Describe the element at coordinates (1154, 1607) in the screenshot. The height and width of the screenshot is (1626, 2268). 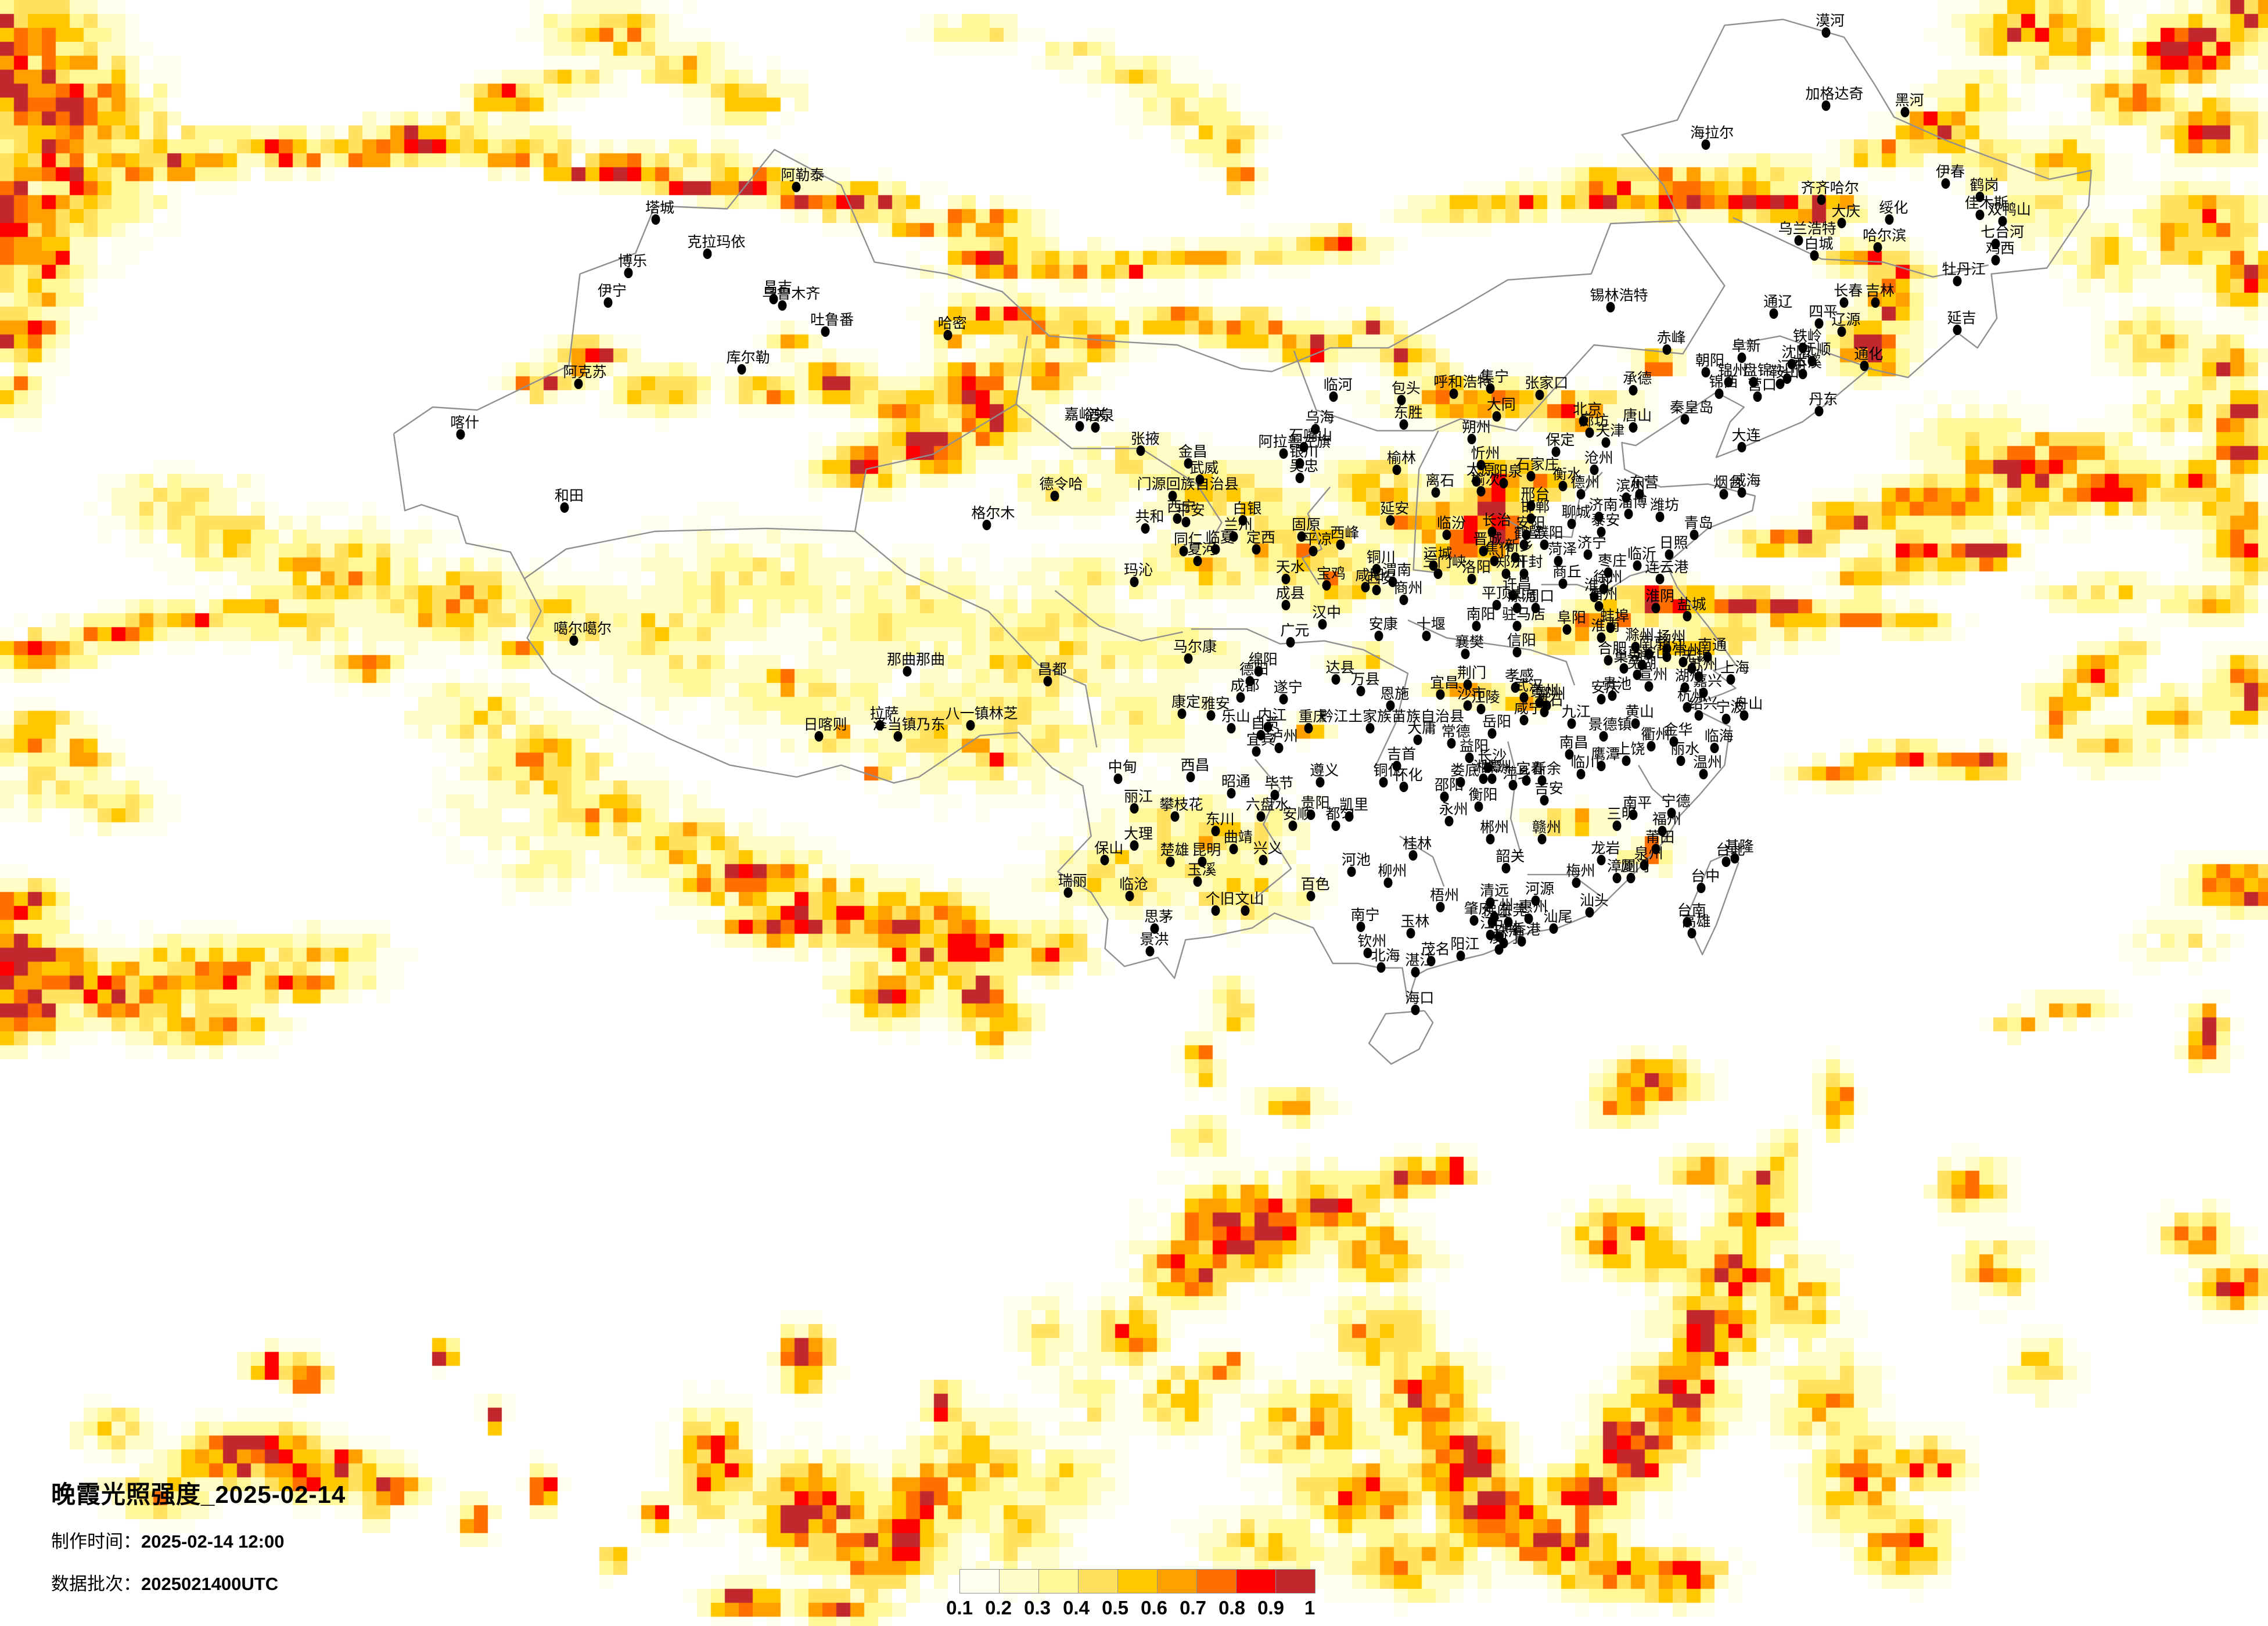
I see `legend-tick-label: 0.6` at that location.